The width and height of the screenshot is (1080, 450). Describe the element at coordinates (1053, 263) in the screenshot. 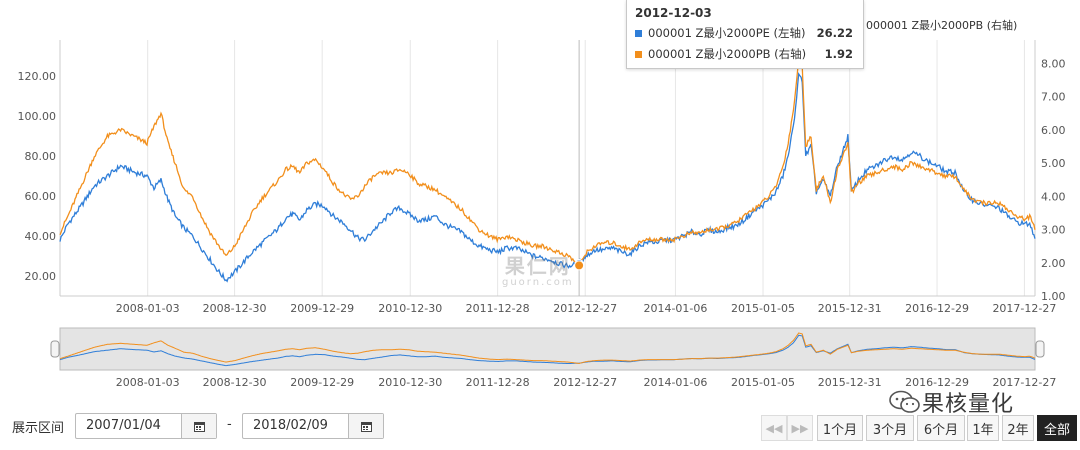

I see `right-tick-label: 2.00` at that location.